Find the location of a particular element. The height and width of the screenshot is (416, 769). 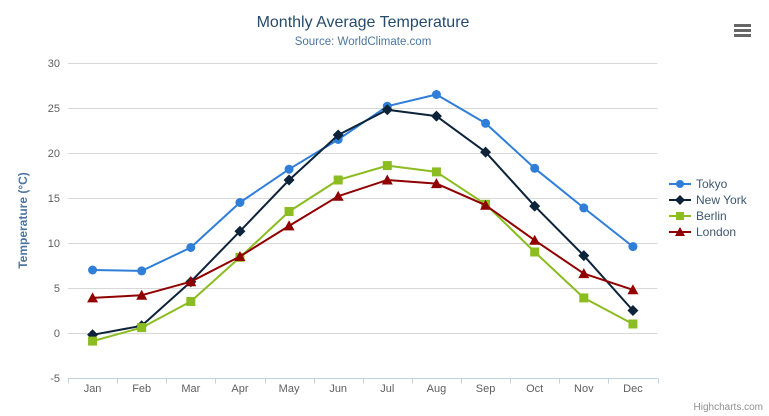

point-tokyo-nov is located at coordinates (584, 208).